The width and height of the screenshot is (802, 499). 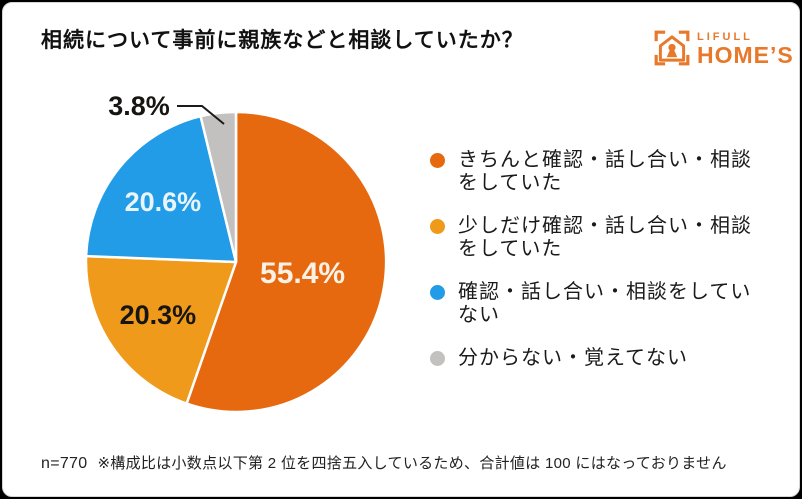 What do you see at coordinates (302, 273) in the screenshot?
I see `slice-percent-label: 55.4%` at bounding box center [302, 273].